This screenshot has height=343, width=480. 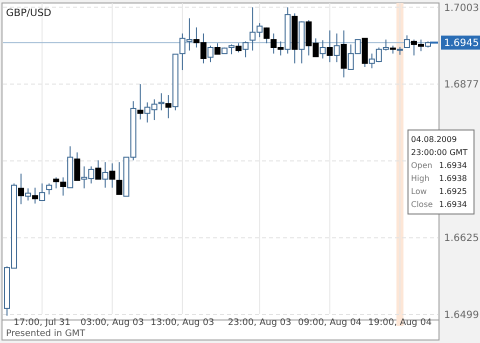 I want to click on annotation: Low, so click(x=419, y=191).